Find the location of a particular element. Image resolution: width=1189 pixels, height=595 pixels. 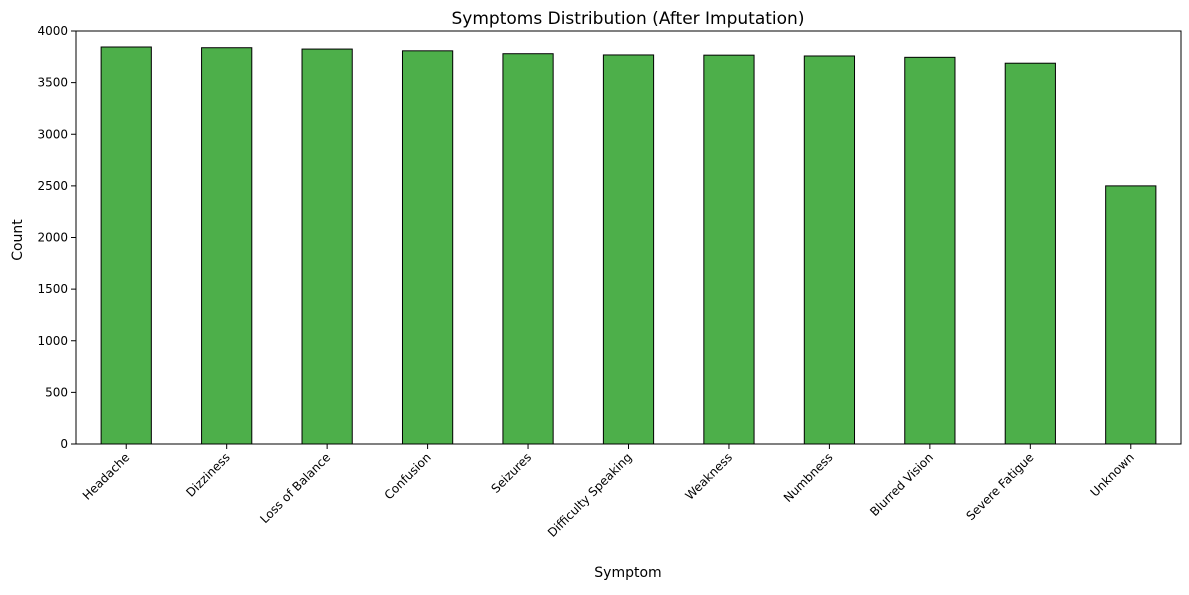

bar-loss-of-balance is located at coordinates (327, 246).